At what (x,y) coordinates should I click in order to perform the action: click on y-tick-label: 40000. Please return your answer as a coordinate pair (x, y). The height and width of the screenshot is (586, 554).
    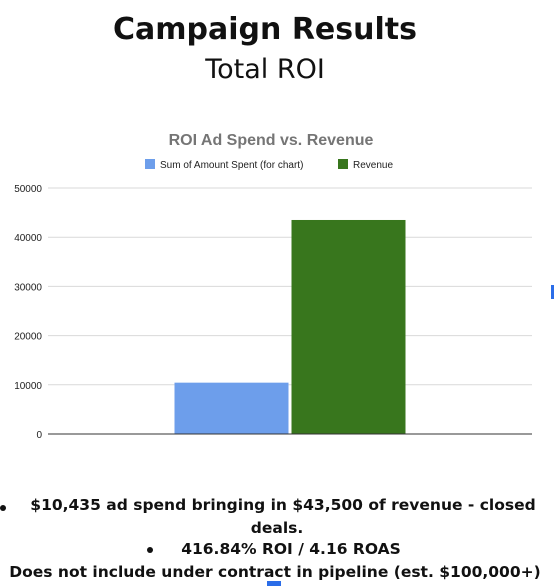
    Looking at the image, I should click on (28, 238).